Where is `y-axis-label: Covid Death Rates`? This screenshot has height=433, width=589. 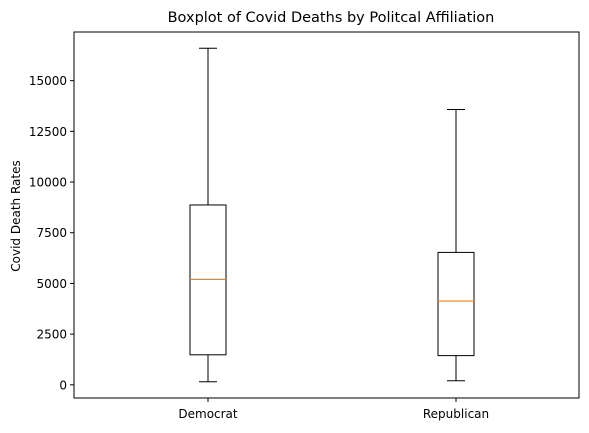
y-axis-label: Covid Death Rates is located at coordinates (16, 215).